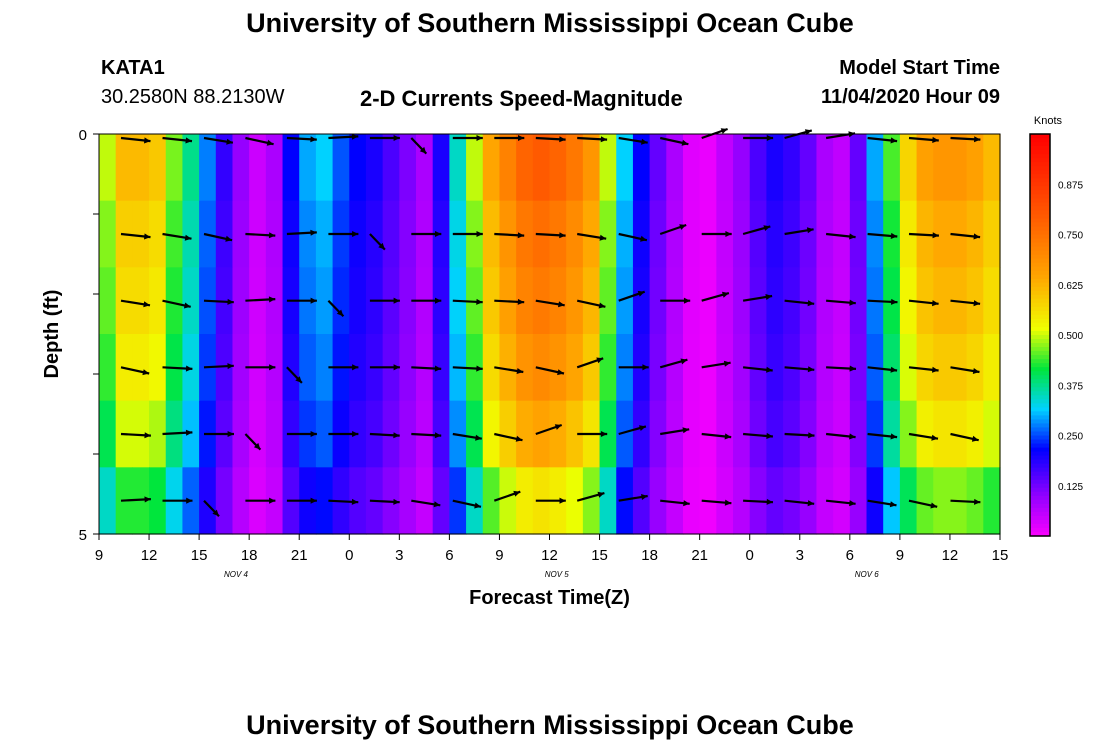 The width and height of the screenshot is (1100, 750). Describe the element at coordinates (399, 555) in the screenshot. I see `x-tick-label: 3` at that location.